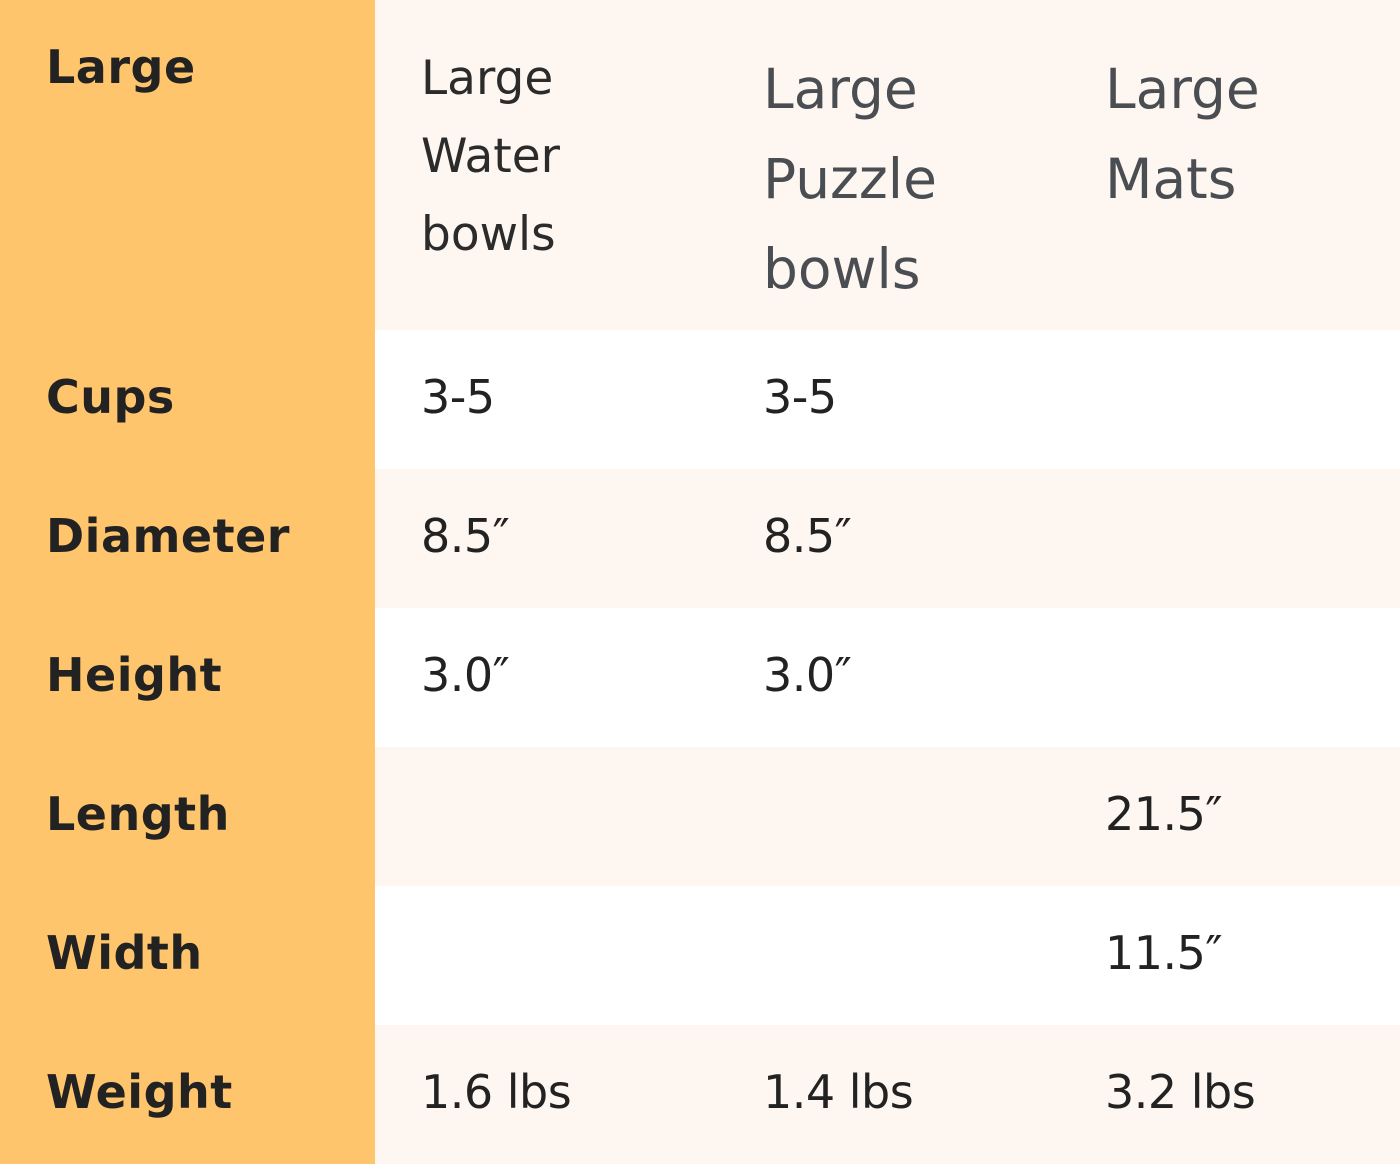  I want to click on table-cell: 1.6 lbs, so click(496, 1092).